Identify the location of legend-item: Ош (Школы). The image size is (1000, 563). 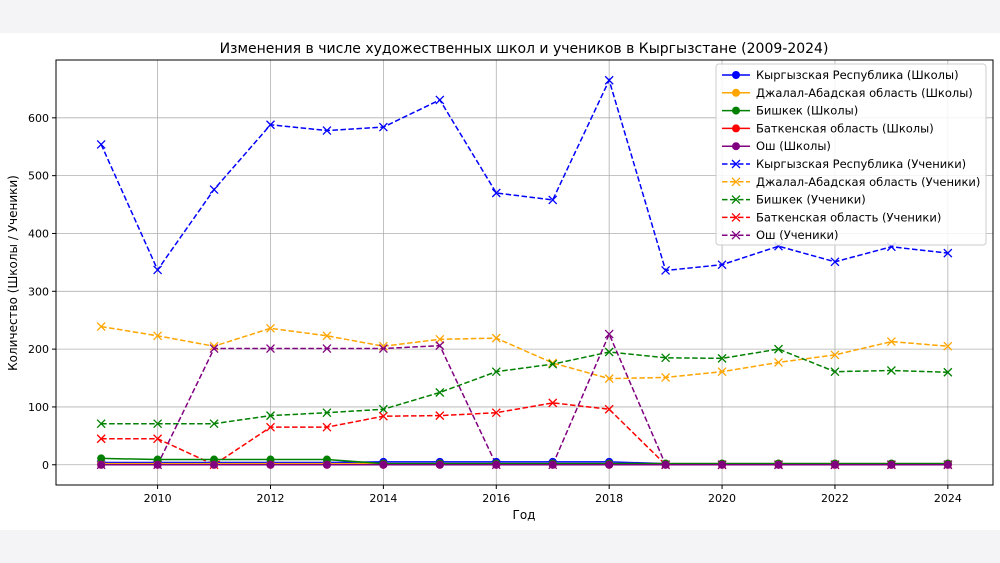
(776, 146).